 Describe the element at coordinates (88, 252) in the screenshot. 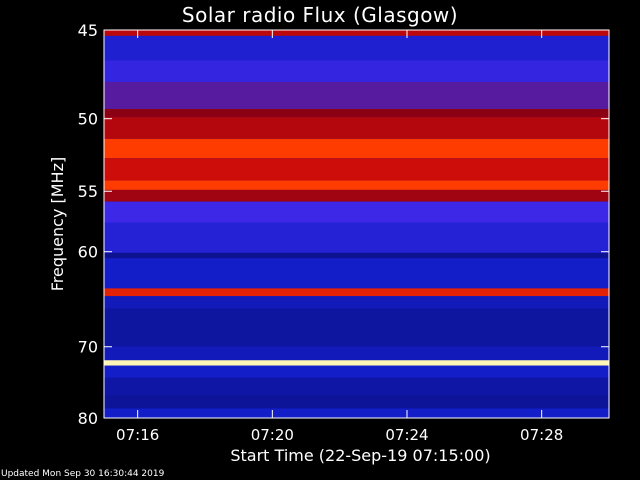

I see `y-tick-label-60: 60` at that location.